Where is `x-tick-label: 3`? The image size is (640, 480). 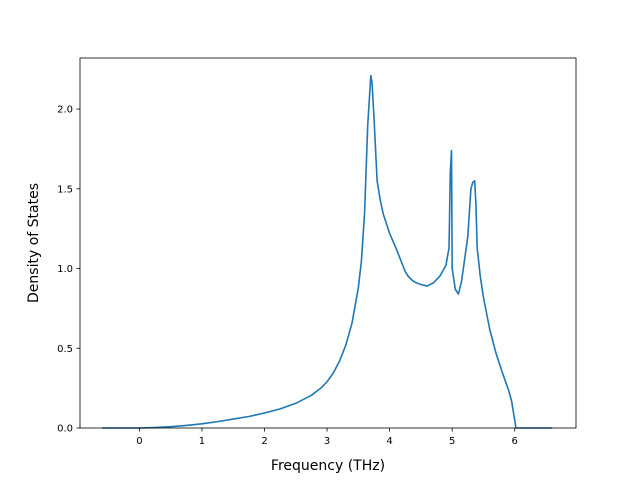
x-tick-label: 3 is located at coordinates (327, 441).